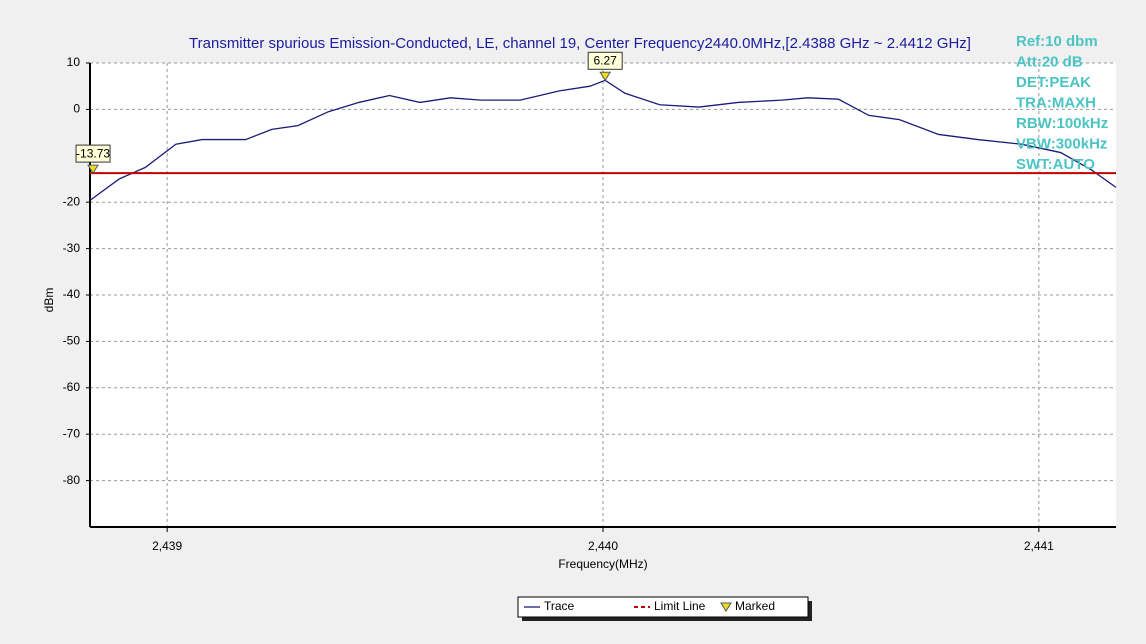 The width and height of the screenshot is (1146, 644). I want to click on setting-text: Ref:10 dbm, so click(1057, 41).